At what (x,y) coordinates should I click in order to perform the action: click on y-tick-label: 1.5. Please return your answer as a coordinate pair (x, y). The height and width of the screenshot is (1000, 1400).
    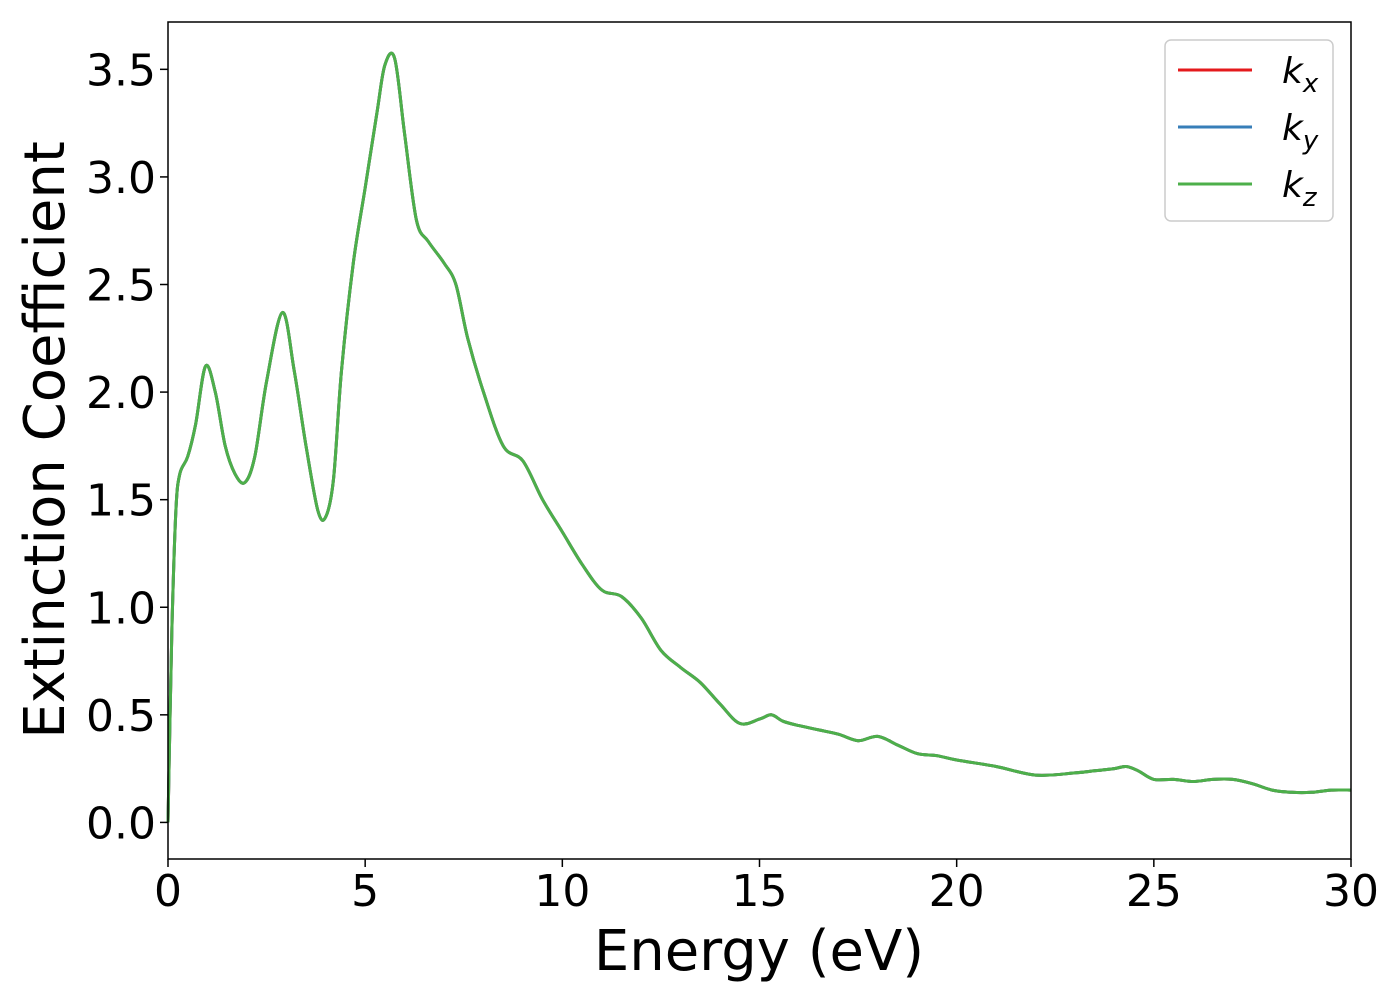
    Looking at the image, I should click on (121, 501).